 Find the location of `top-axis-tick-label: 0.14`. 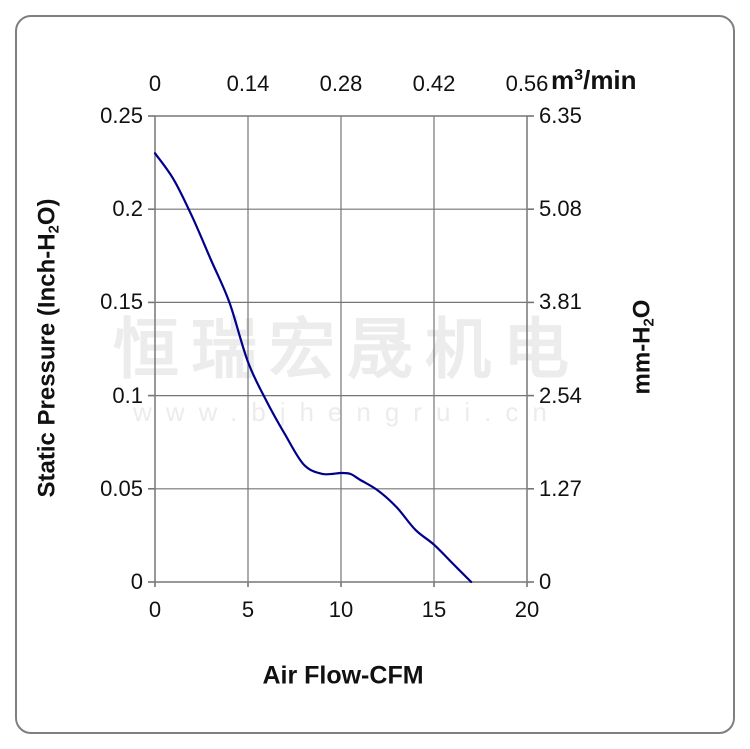

top-axis-tick-label: 0.14 is located at coordinates (248, 83).